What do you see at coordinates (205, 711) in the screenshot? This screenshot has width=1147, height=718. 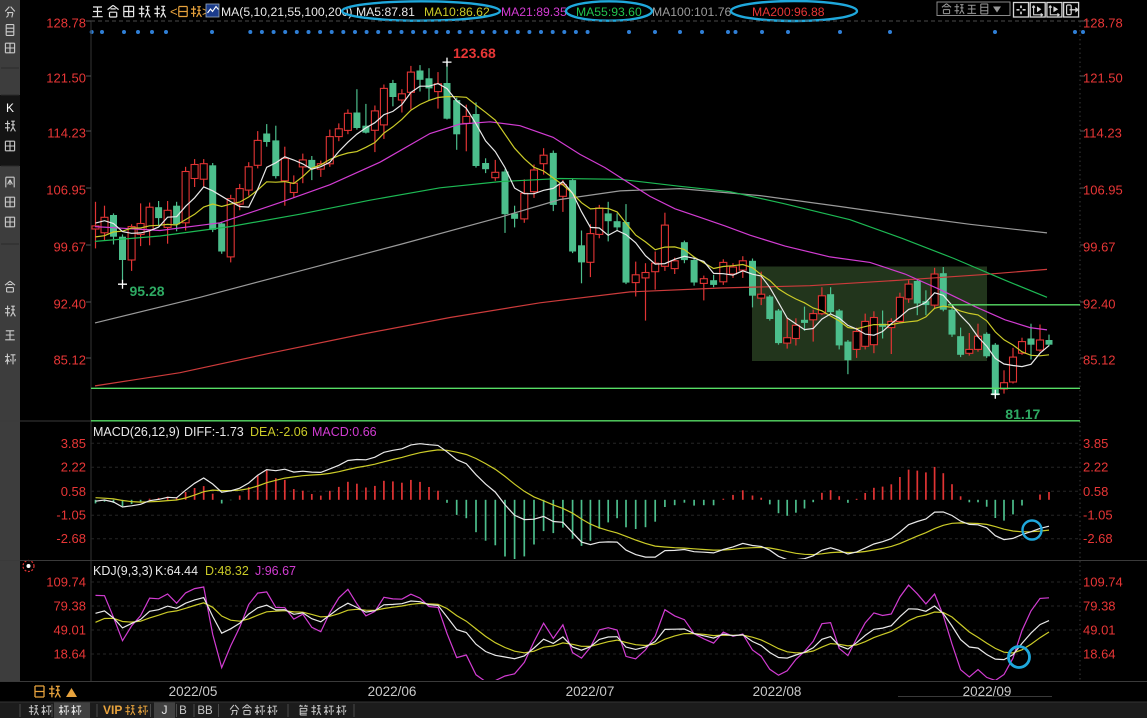 I see `svg-text: BB` at bounding box center [205, 711].